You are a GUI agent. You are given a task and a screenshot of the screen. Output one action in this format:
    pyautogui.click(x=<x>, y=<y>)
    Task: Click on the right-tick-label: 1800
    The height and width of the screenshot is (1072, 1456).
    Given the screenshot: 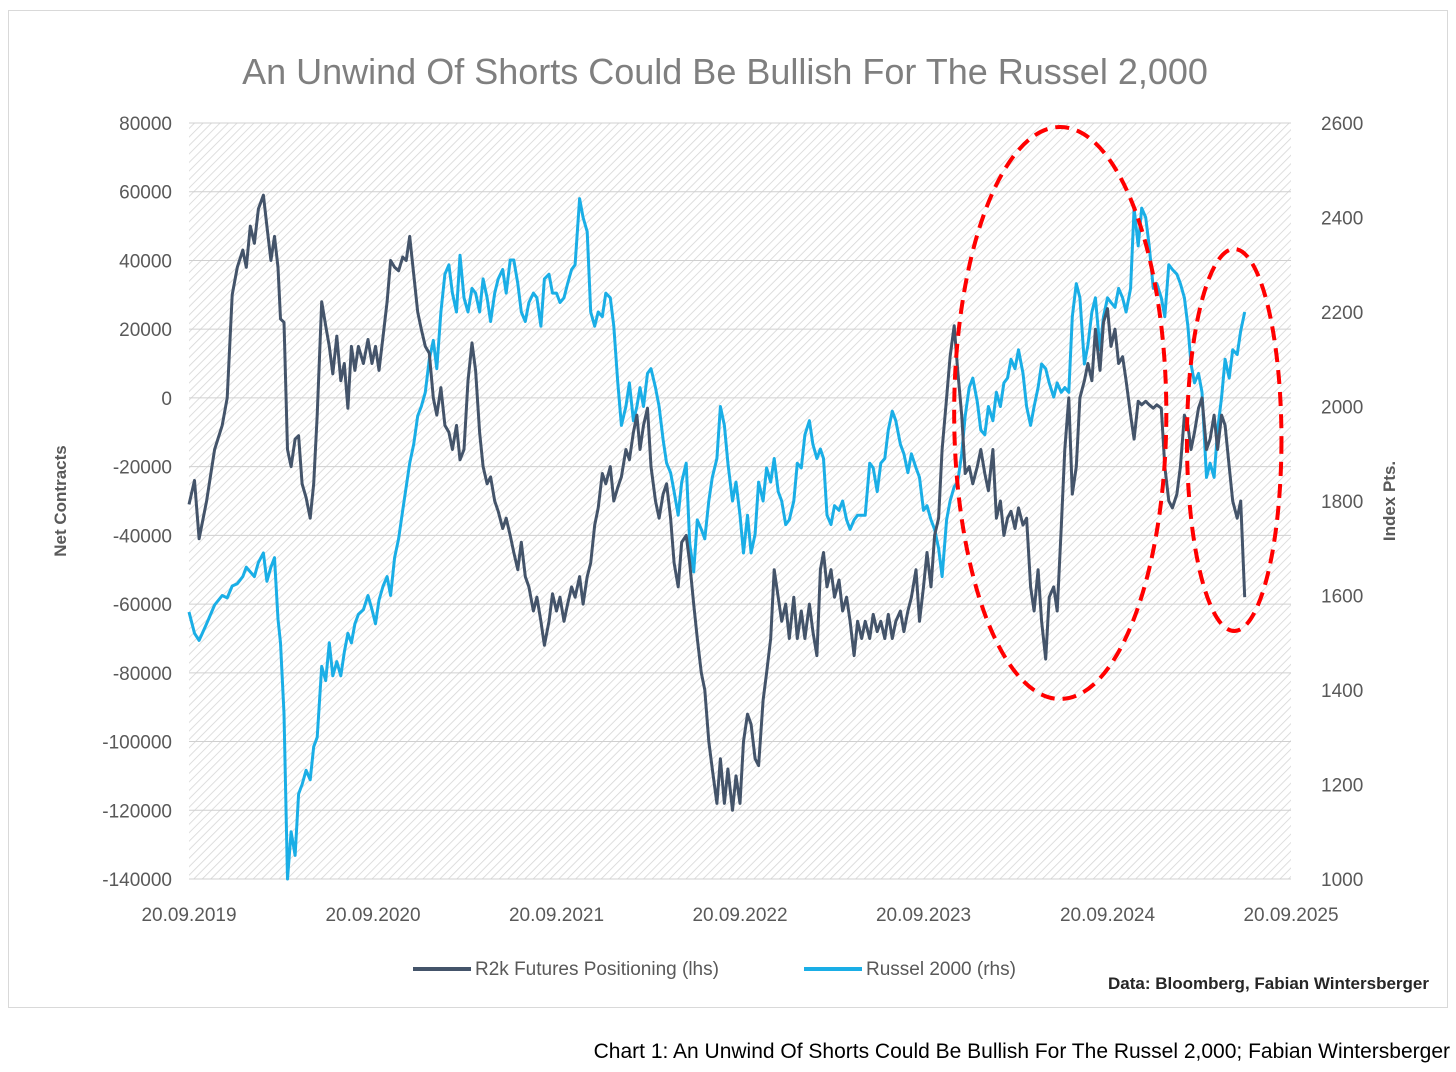 What is the action you would take?
    pyautogui.click(x=1342, y=502)
    